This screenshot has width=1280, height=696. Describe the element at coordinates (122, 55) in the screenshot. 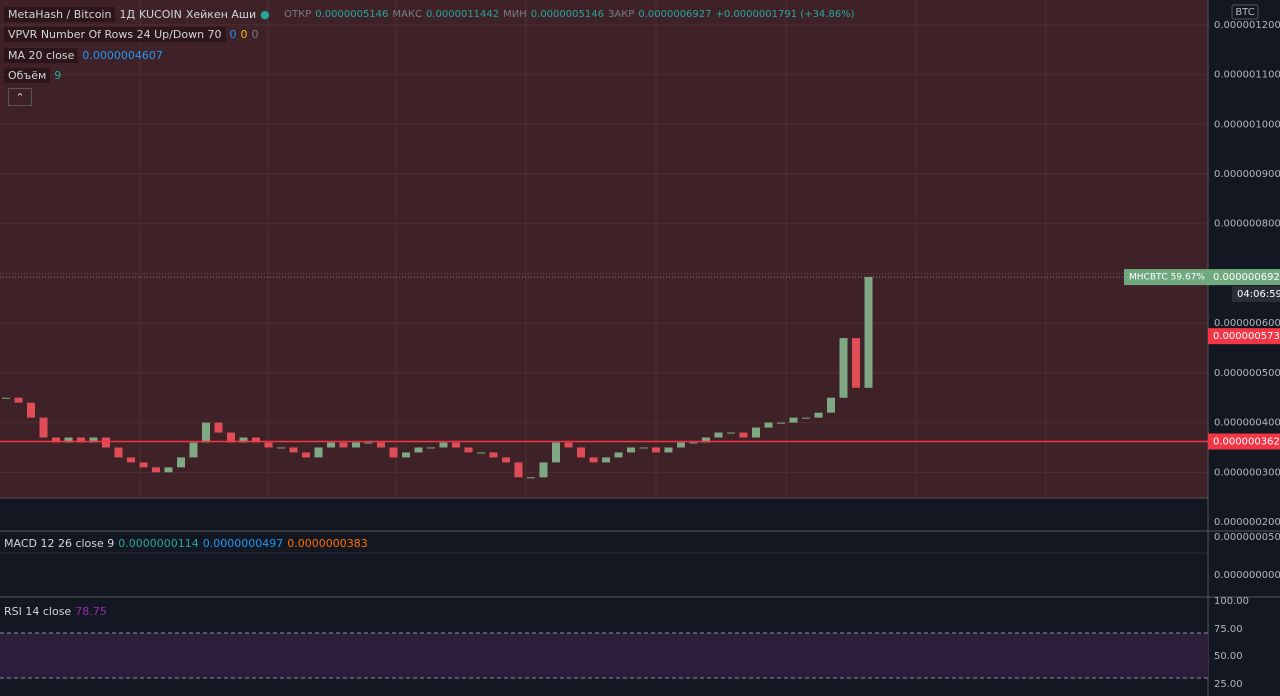

I see `ma-value: 0.0000004607` at that location.